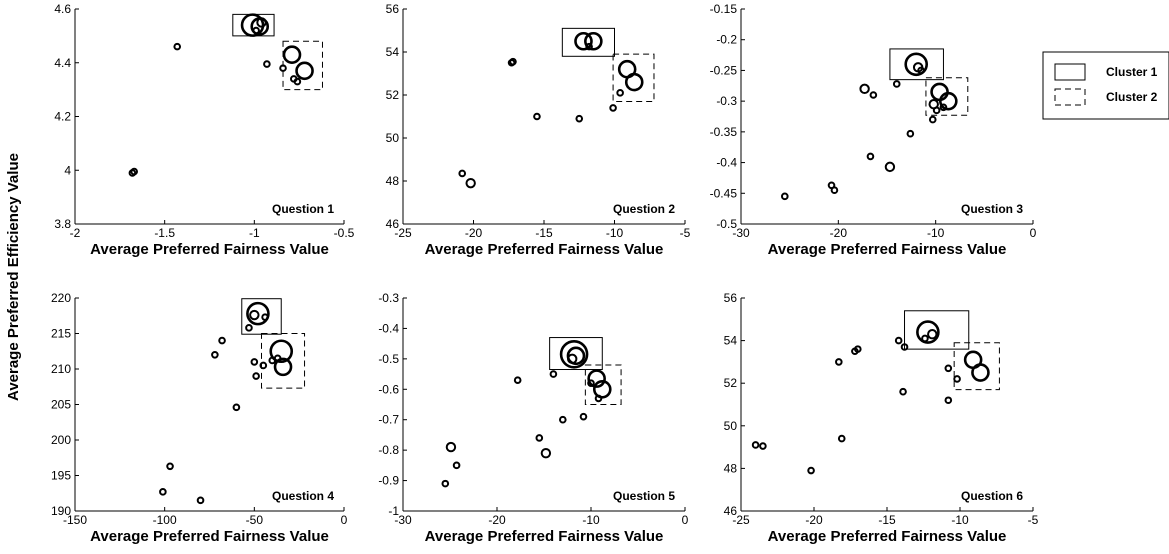  I want to click on y-tick-label: 215, so click(61, 334).